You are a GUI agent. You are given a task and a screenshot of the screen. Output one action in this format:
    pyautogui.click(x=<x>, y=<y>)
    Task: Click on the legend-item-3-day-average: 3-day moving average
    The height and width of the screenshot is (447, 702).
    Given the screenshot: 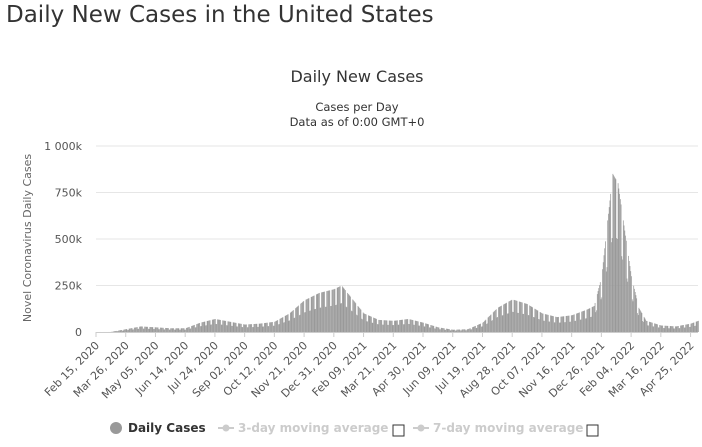 What is the action you would take?
    pyautogui.click(x=311, y=429)
    